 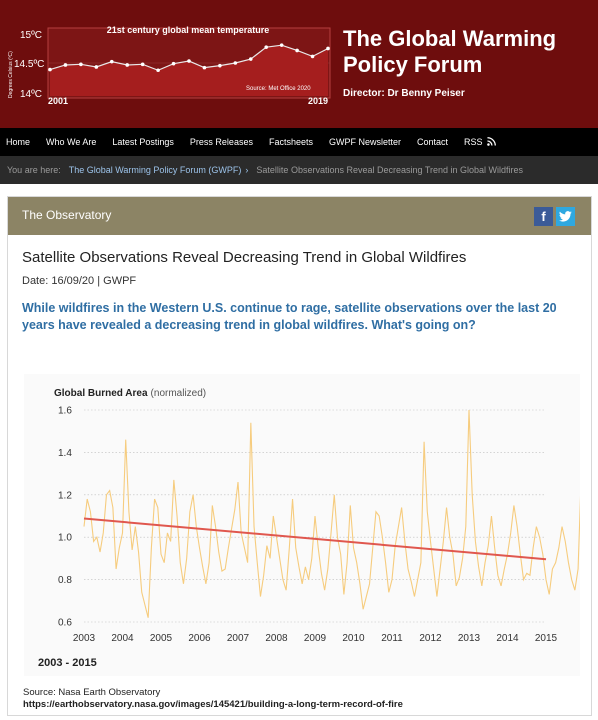 I want to click on nav-latest-postings: Latest Postings, so click(x=143, y=142).